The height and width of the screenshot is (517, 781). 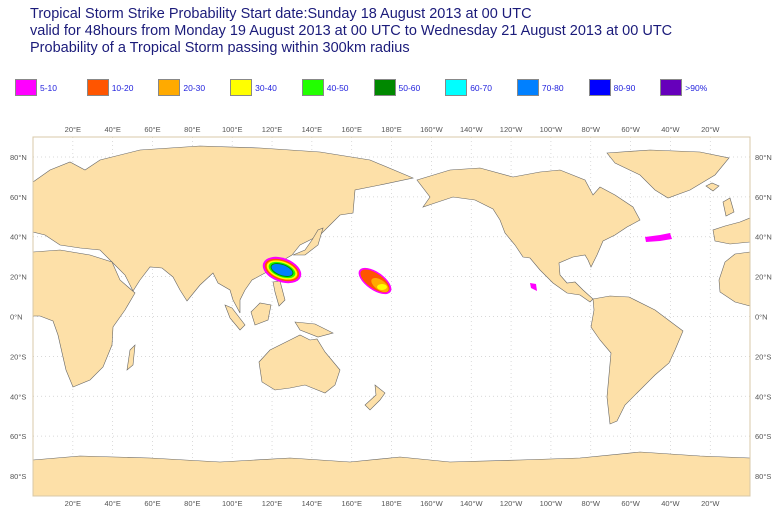 What do you see at coordinates (467, 264) in the screenshot?
I see `storm-probability-areas` at bounding box center [467, 264].